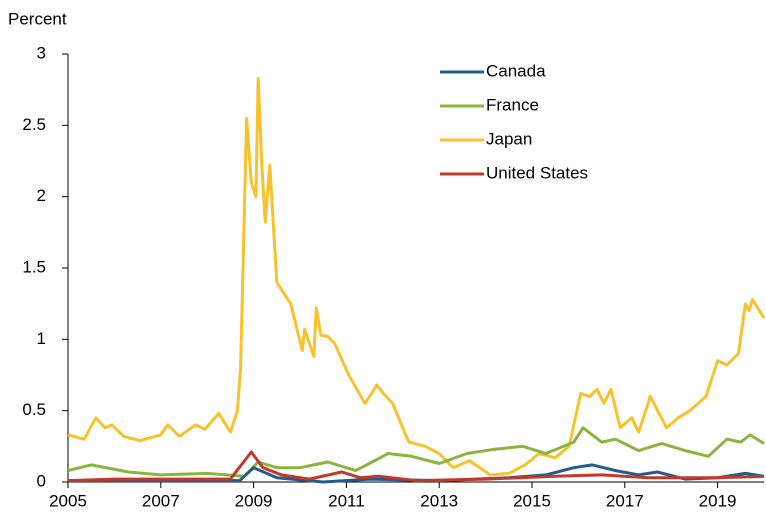 Image resolution: width=766 pixels, height=517 pixels. Describe the element at coordinates (512, 104) in the screenshot. I see `legend-label: France` at that location.